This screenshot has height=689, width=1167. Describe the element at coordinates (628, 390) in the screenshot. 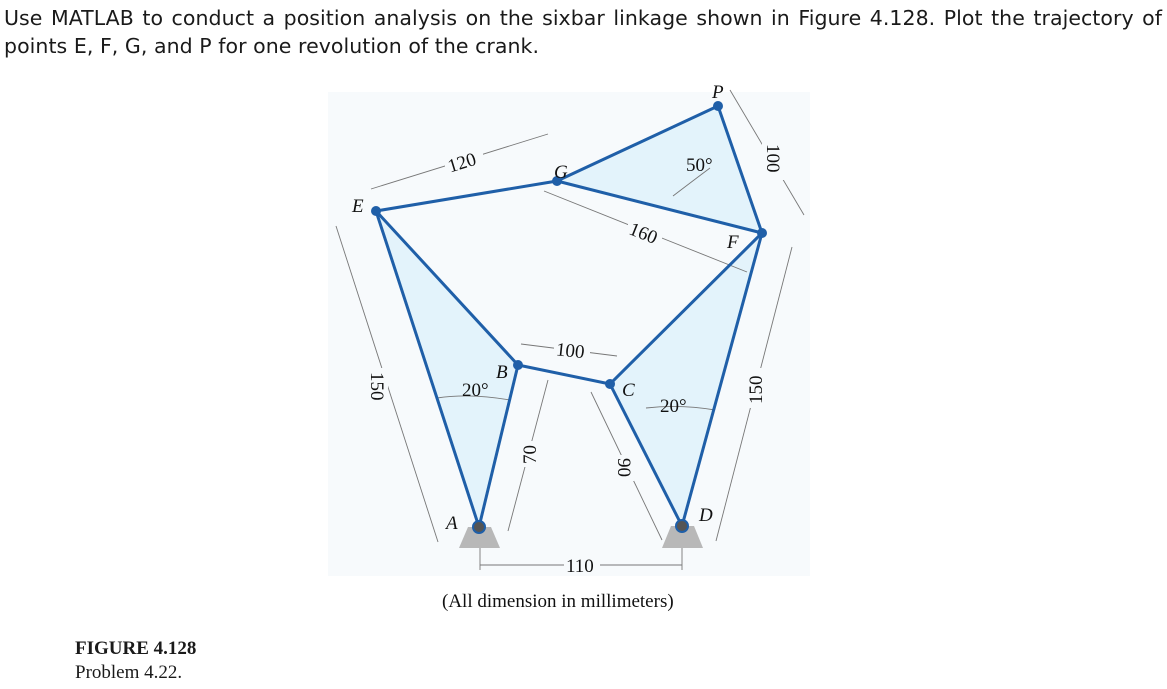

I see `label-c: C` at that location.